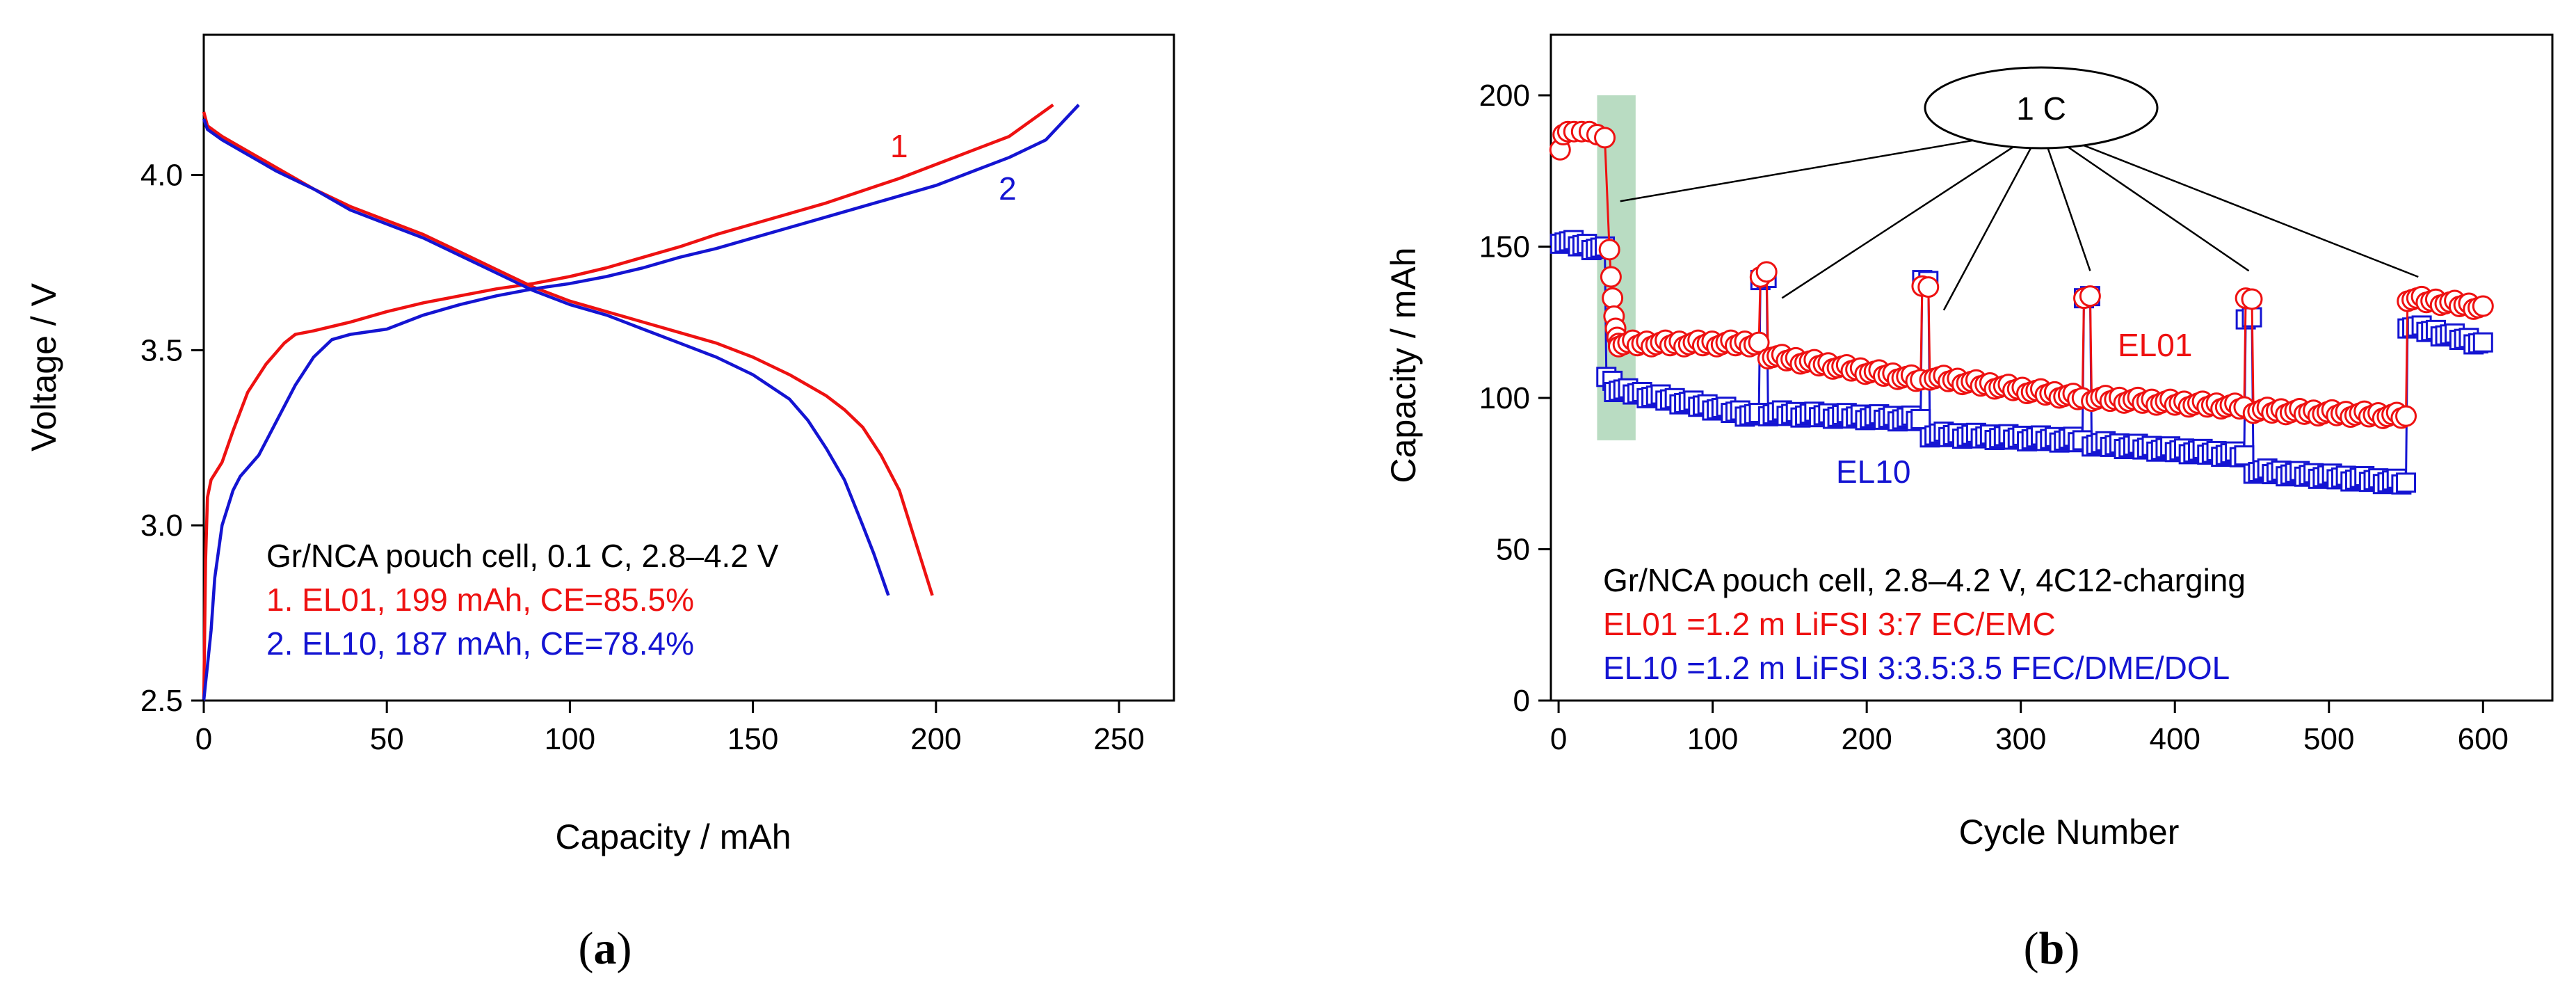  I want to click on panel-a-xtick-label: 100, so click(570, 739).